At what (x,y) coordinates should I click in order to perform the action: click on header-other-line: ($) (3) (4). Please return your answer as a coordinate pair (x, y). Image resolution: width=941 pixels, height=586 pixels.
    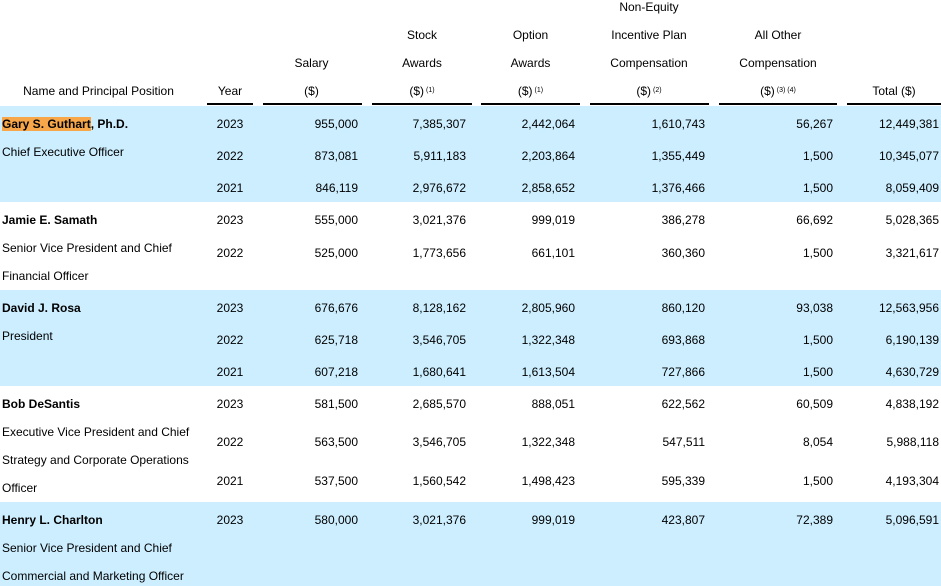
    Looking at the image, I should click on (778, 91).